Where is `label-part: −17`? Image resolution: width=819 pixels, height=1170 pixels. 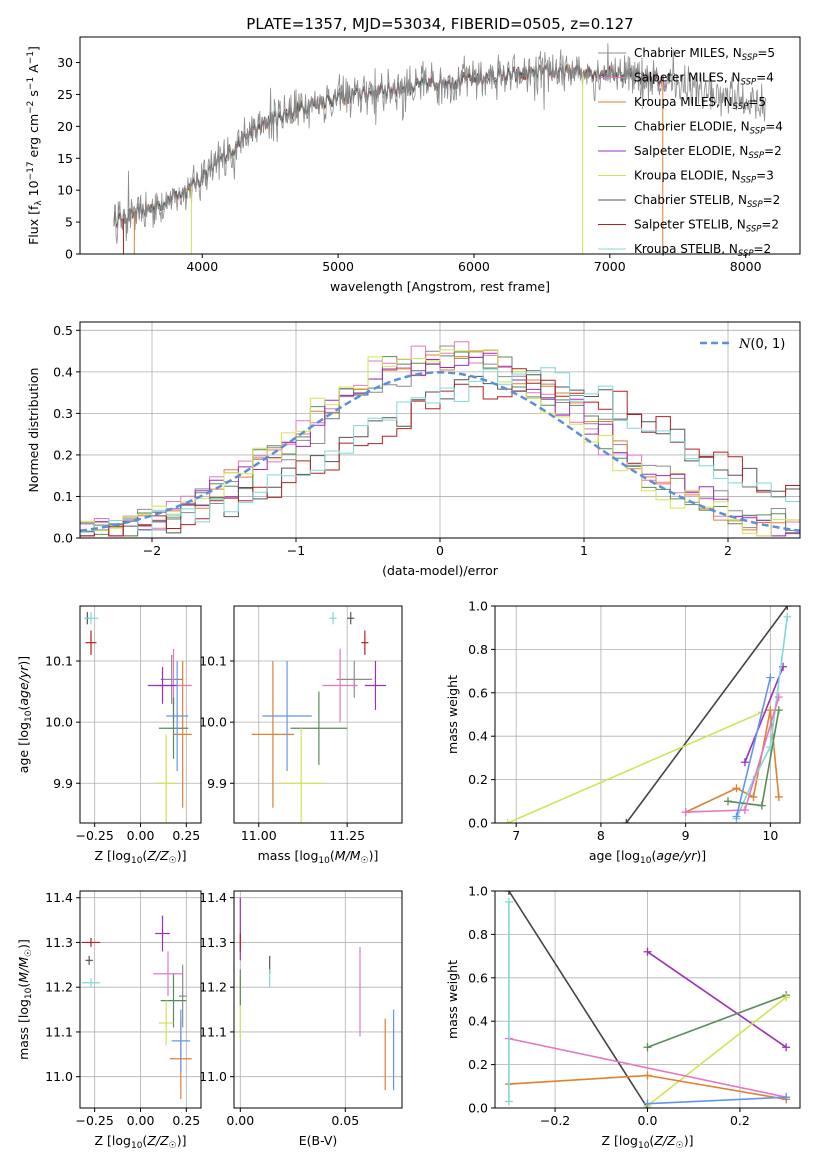 label-part: −17 is located at coordinates (31, 170).